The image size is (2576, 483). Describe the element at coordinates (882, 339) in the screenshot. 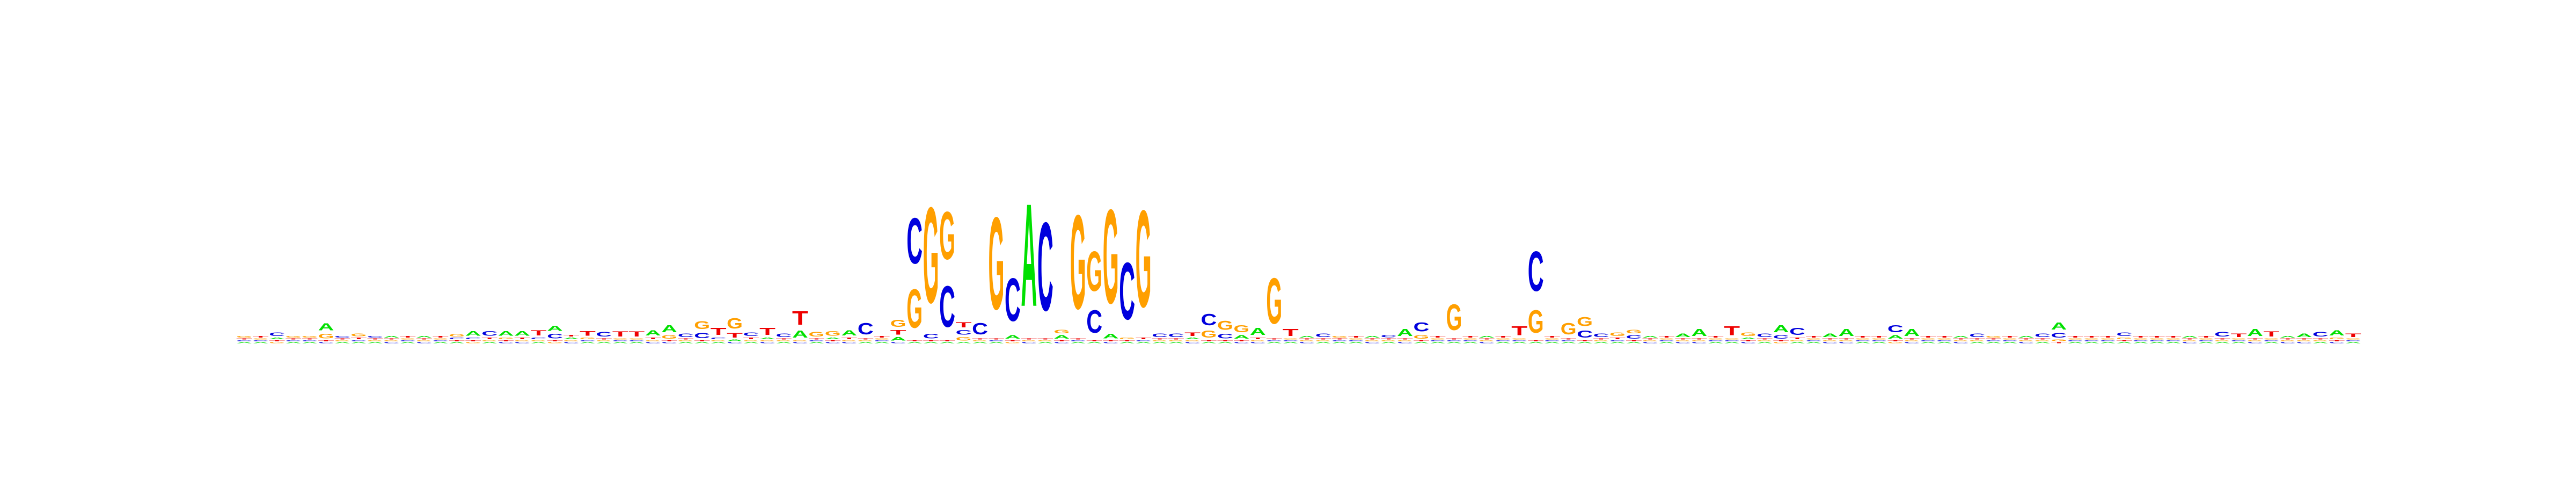

I see `logo-letter-g-pos-40: G` at that location.